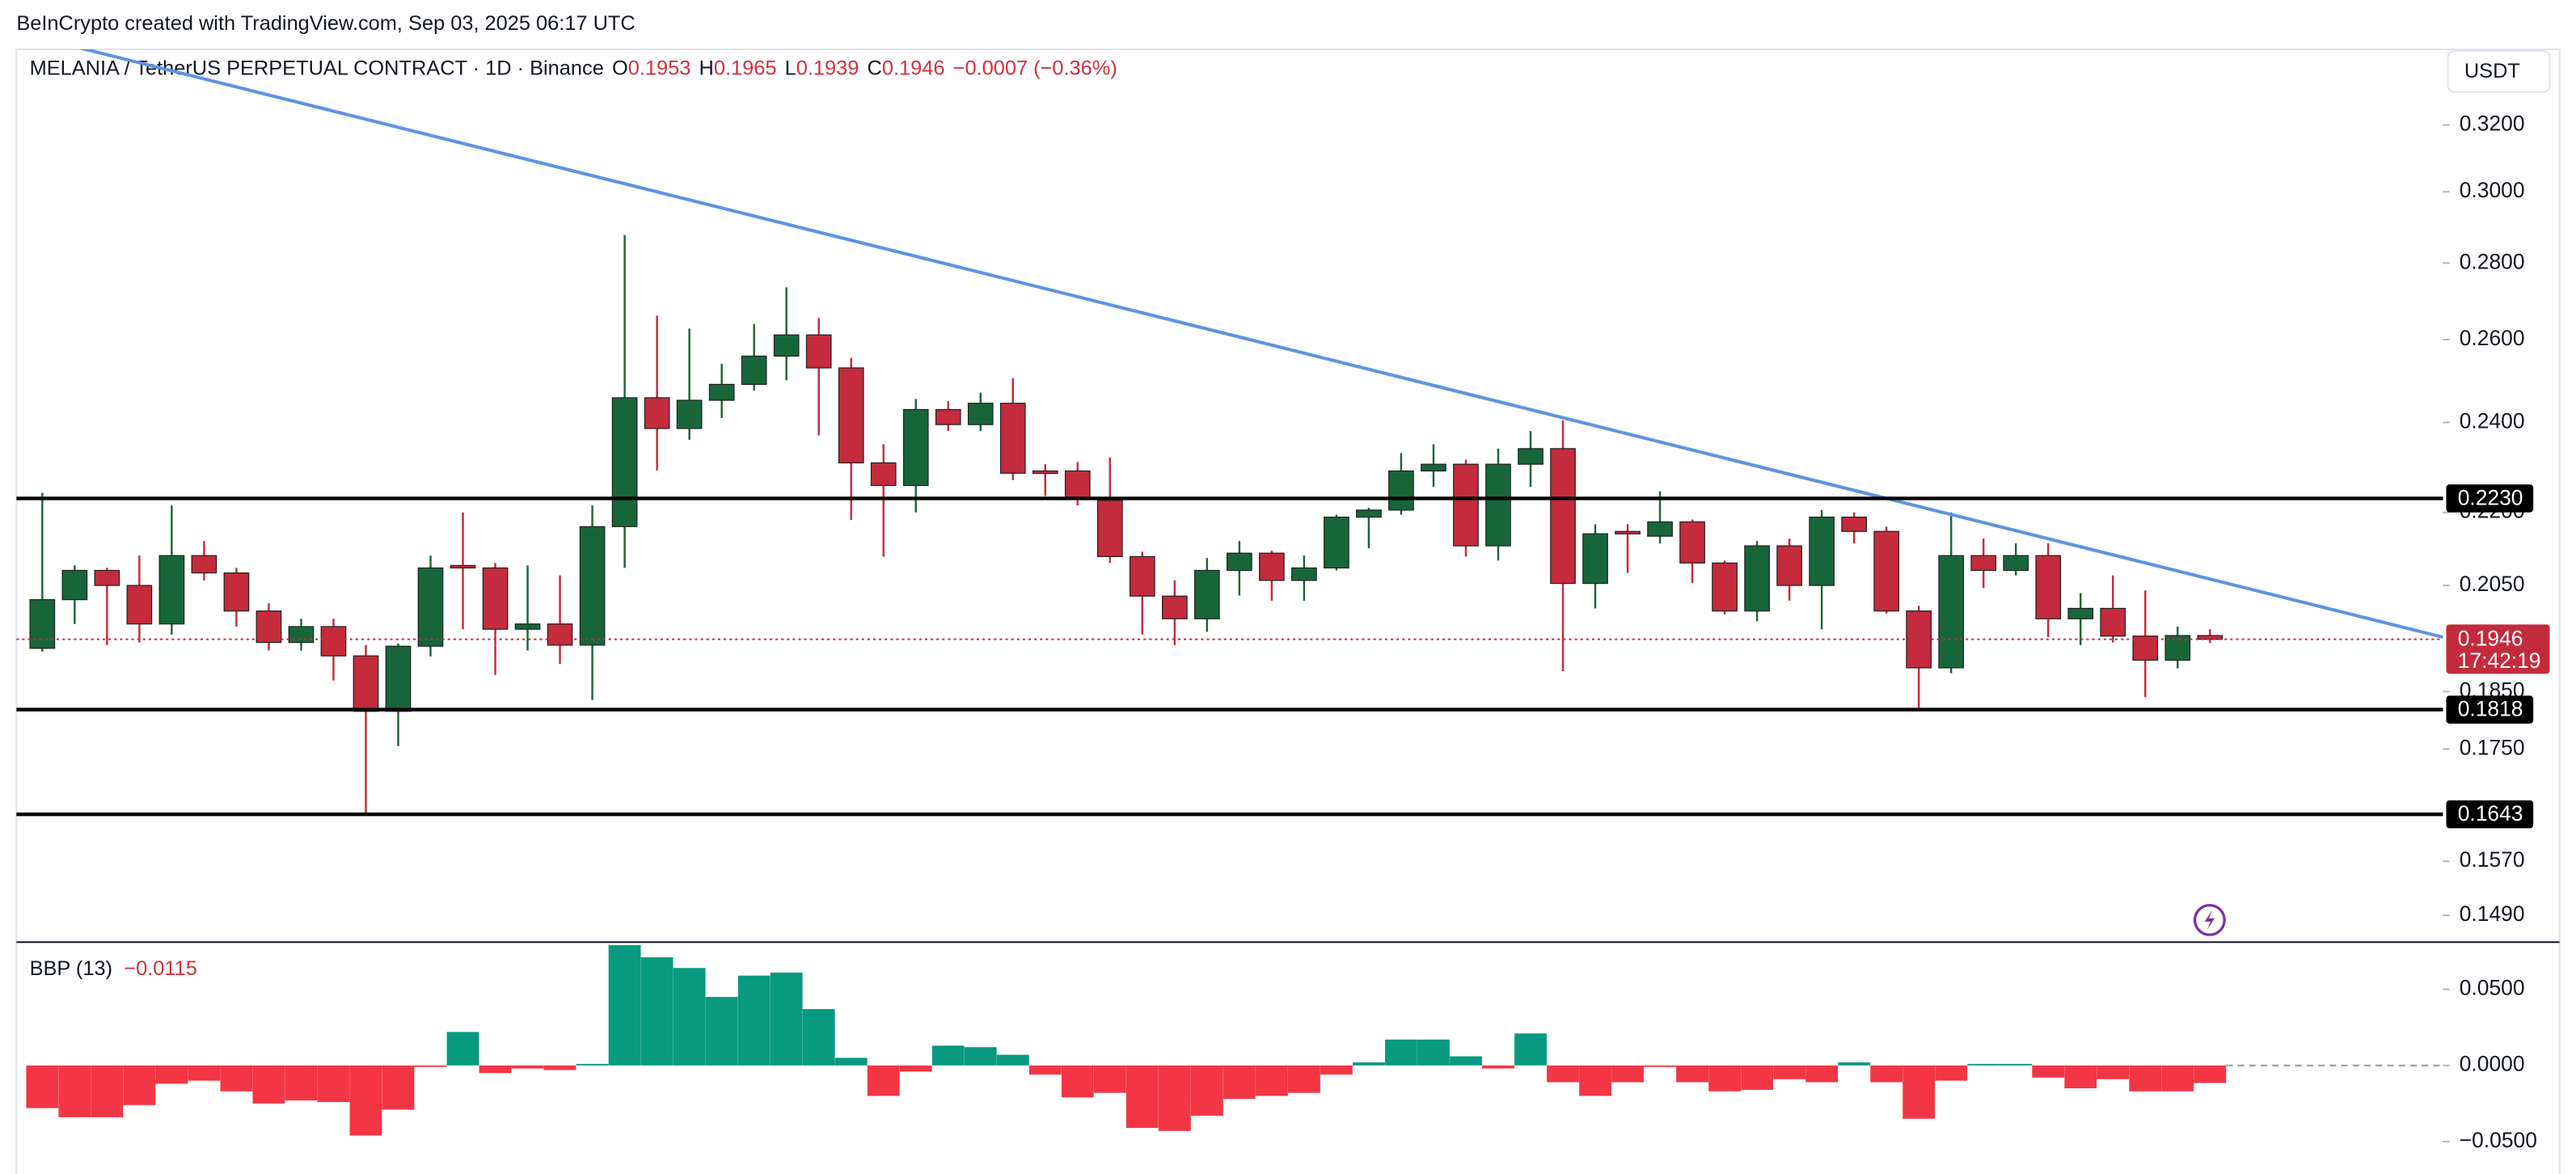  What do you see at coordinates (2492, 914) in the screenshot?
I see `y-tick-label: 0.1490` at bounding box center [2492, 914].